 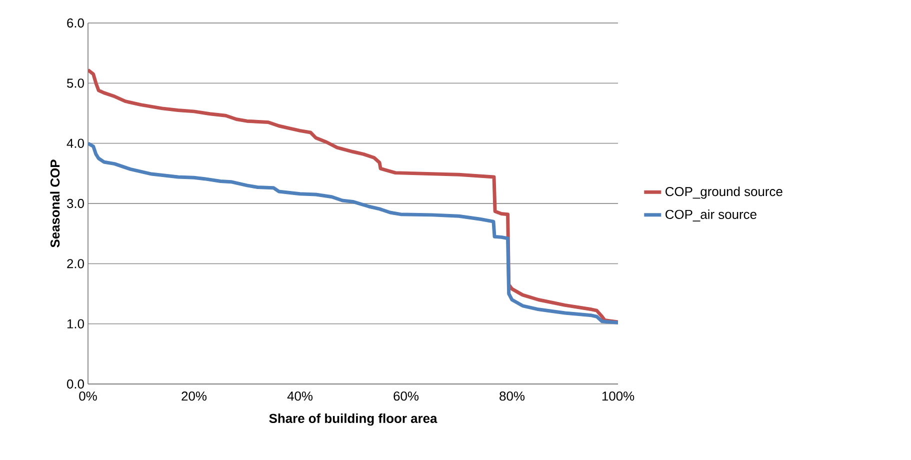 What do you see at coordinates (406, 396) in the screenshot?
I see `x-tick-label: 60%` at bounding box center [406, 396].